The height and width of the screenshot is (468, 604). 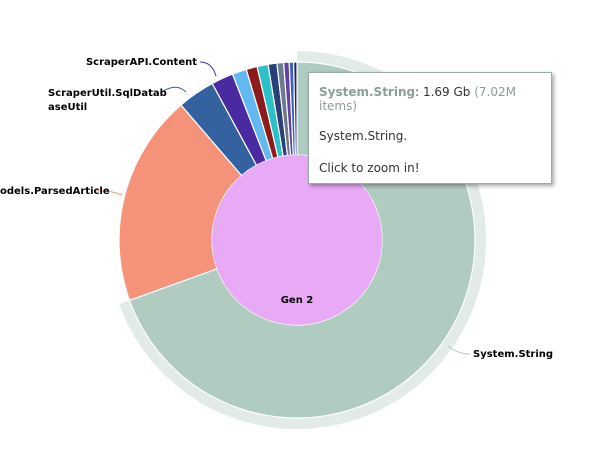 I want to click on center-label: Gen 2, so click(x=297, y=300).